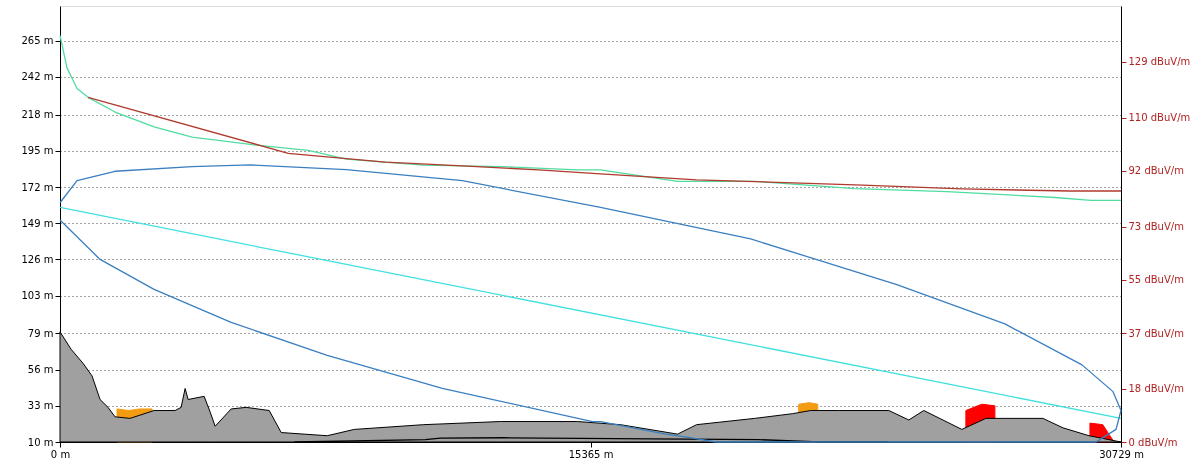 This screenshot has width=1202, height=468. What do you see at coordinates (40, 370) in the screenshot?
I see `y-tick-label: 56 m` at bounding box center [40, 370].